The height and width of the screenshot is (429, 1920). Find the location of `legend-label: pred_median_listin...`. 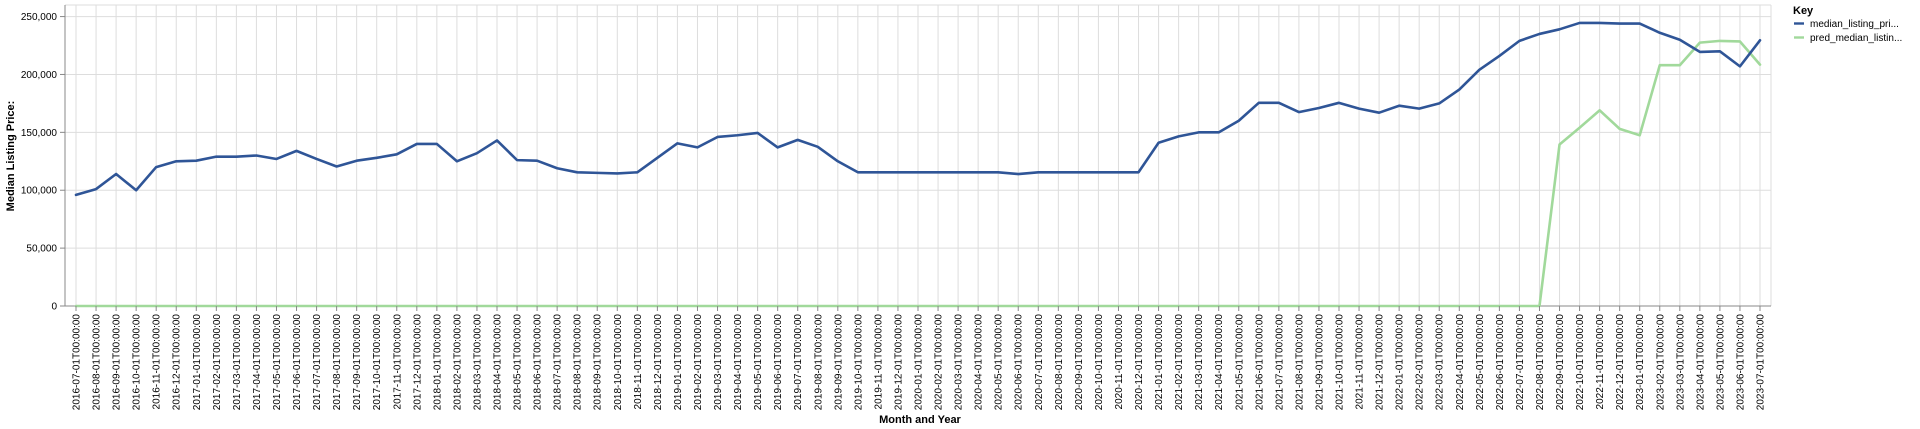

legend-label: pred_median_listin... is located at coordinates (1856, 38).